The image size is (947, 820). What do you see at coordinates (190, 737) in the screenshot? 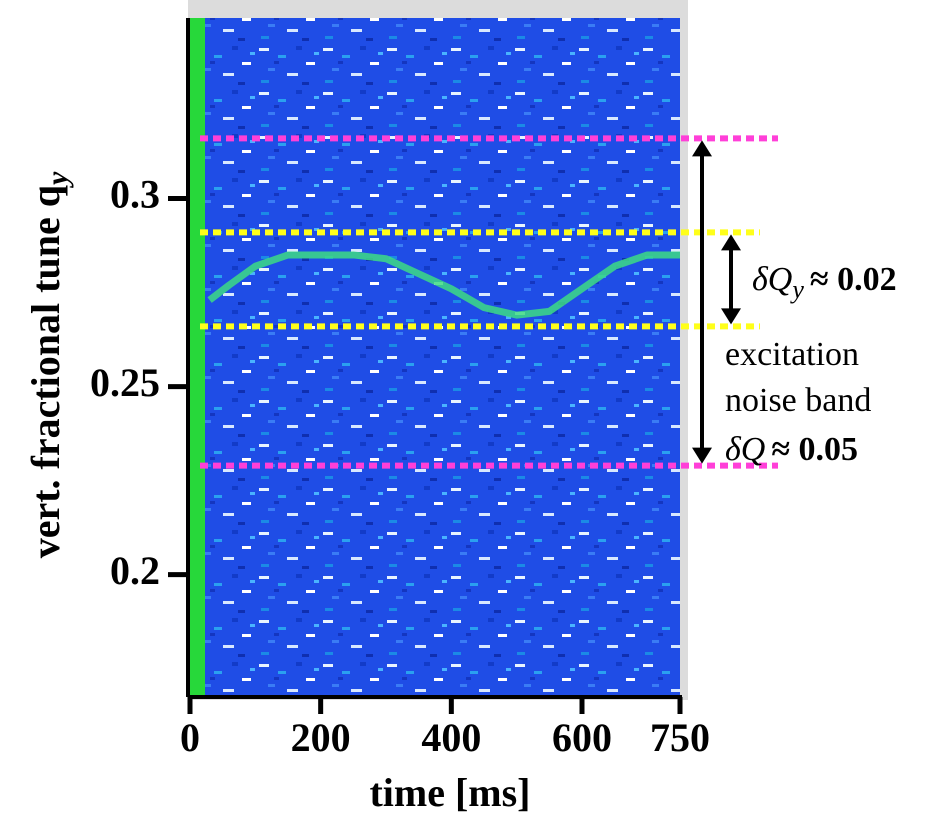
I see `x-tick-label: 0` at bounding box center [190, 737].